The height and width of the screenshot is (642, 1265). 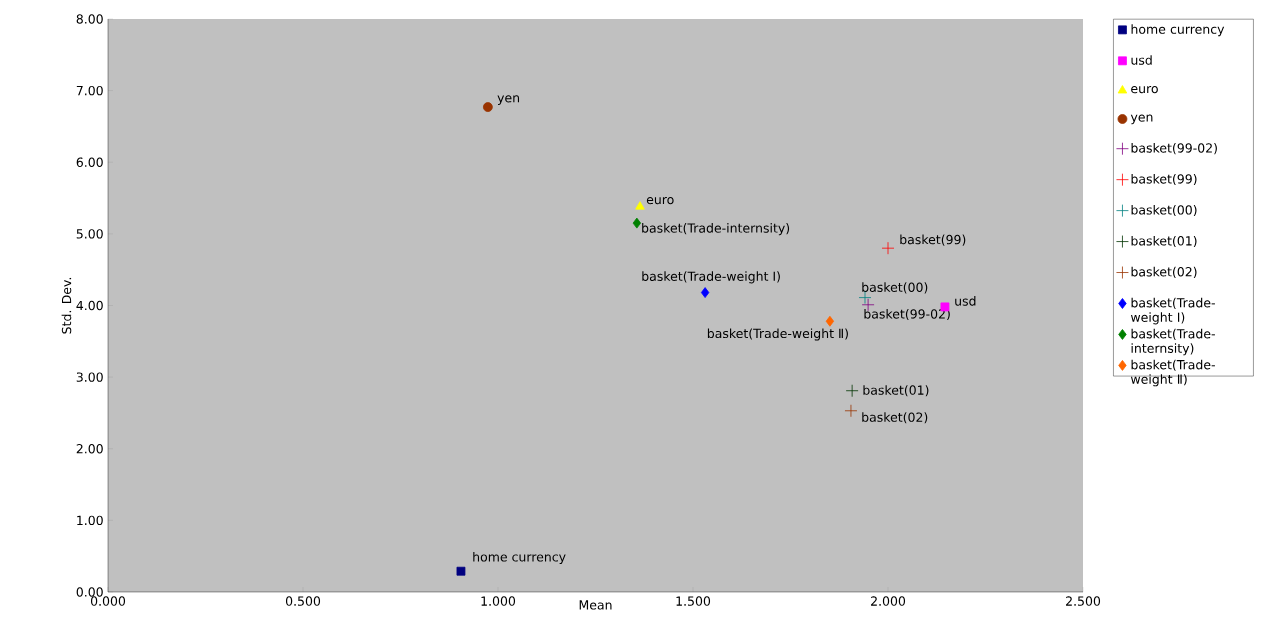 What do you see at coordinates (595, 605) in the screenshot?
I see `x-axis-title: Mean` at bounding box center [595, 605].